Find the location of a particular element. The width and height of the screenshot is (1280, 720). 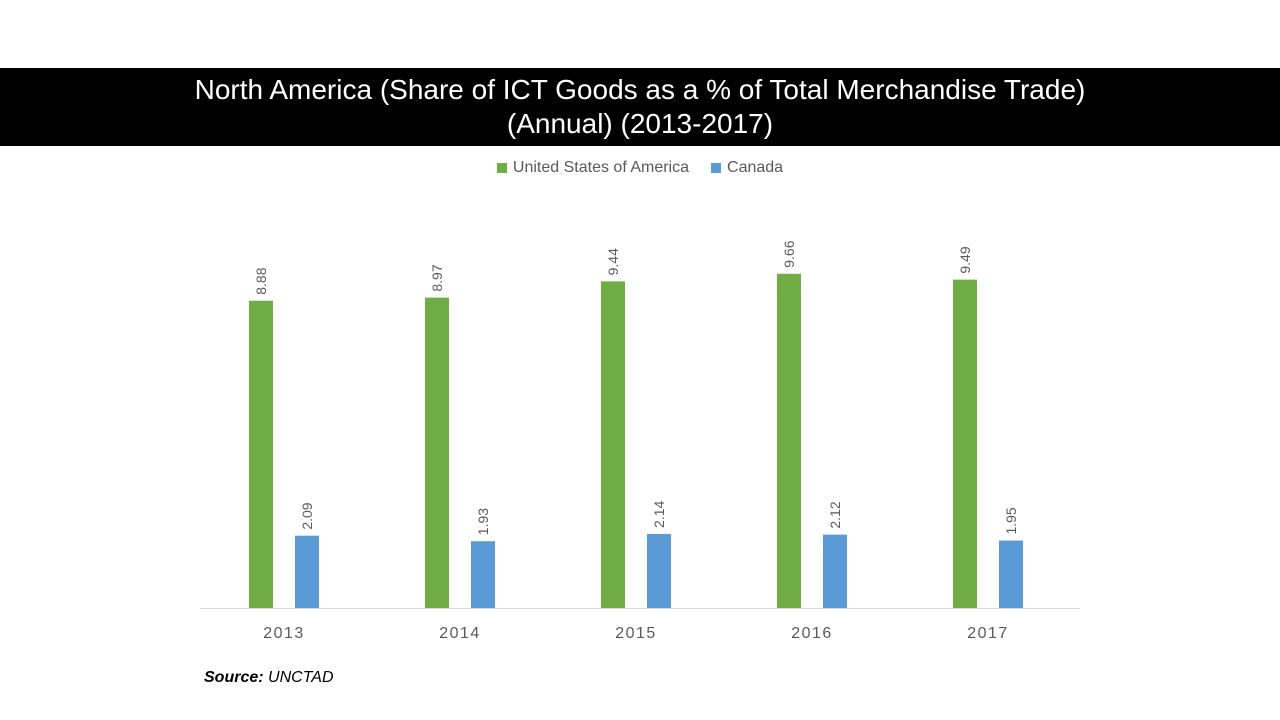

bar-canada-2015 is located at coordinates (659, 570).